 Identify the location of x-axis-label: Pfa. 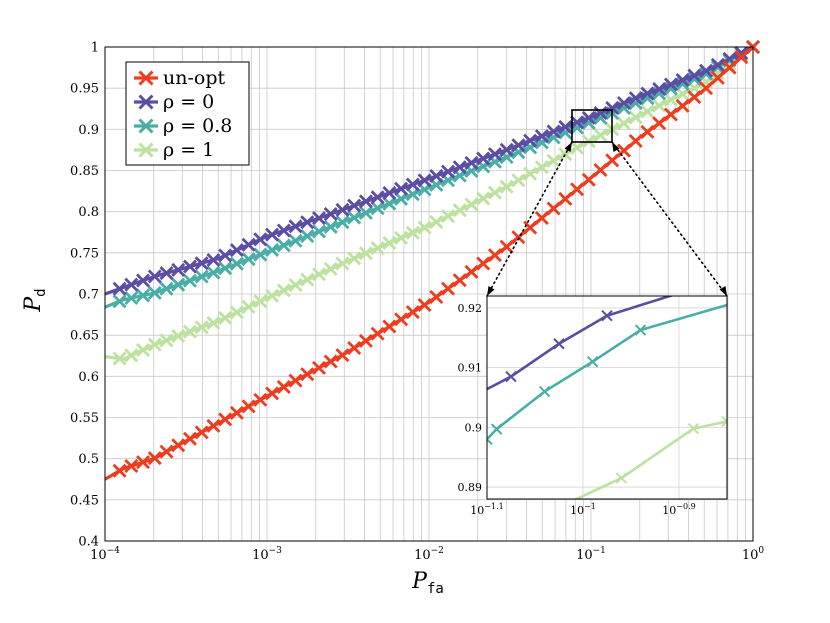
(427, 583).